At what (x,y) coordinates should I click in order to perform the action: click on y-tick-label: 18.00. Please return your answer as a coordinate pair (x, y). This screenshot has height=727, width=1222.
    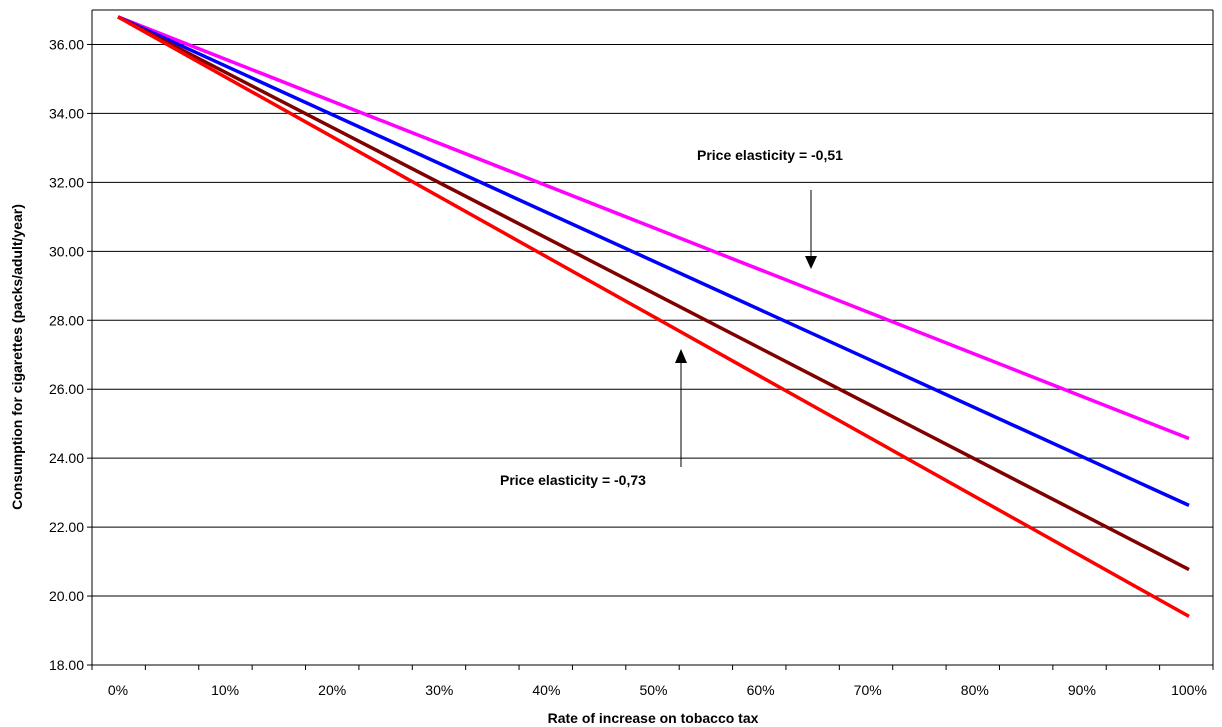
    Looking at the image, I should click on (66, 665).